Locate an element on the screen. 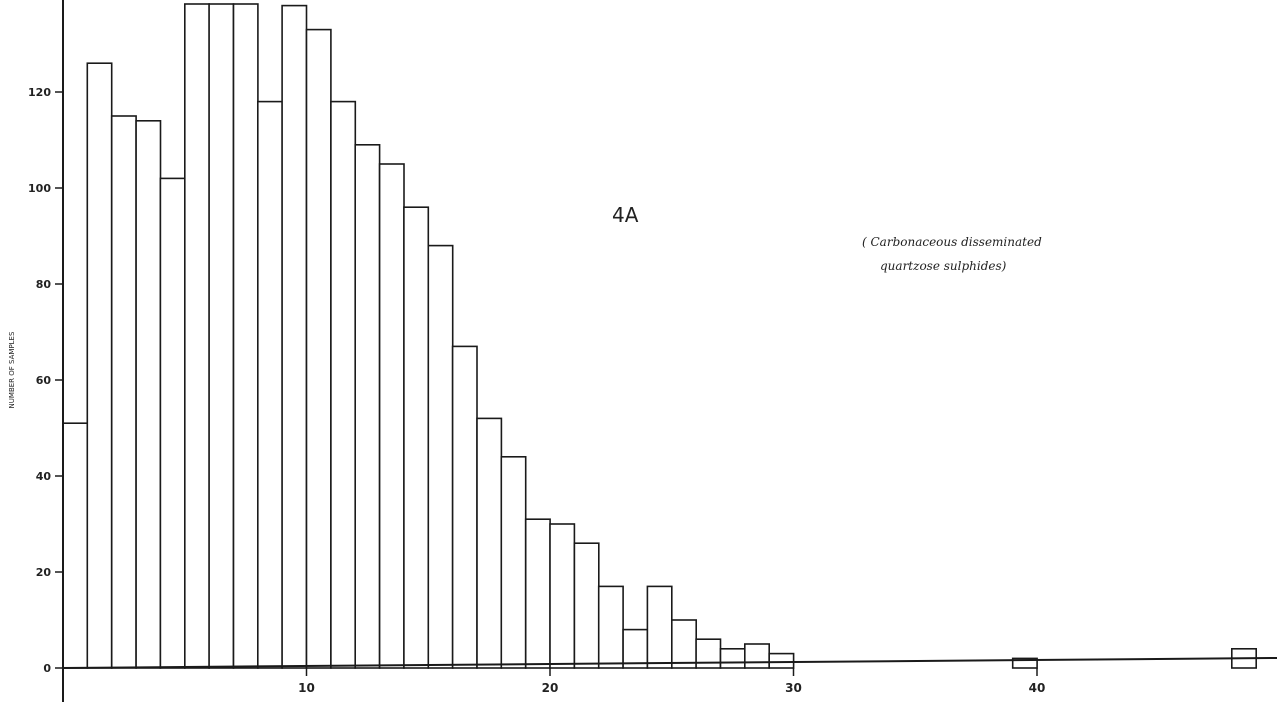 The width and height of the screenshot is (1277, 702). x-tick-label: 40 is located at coordinates (1037, 688).